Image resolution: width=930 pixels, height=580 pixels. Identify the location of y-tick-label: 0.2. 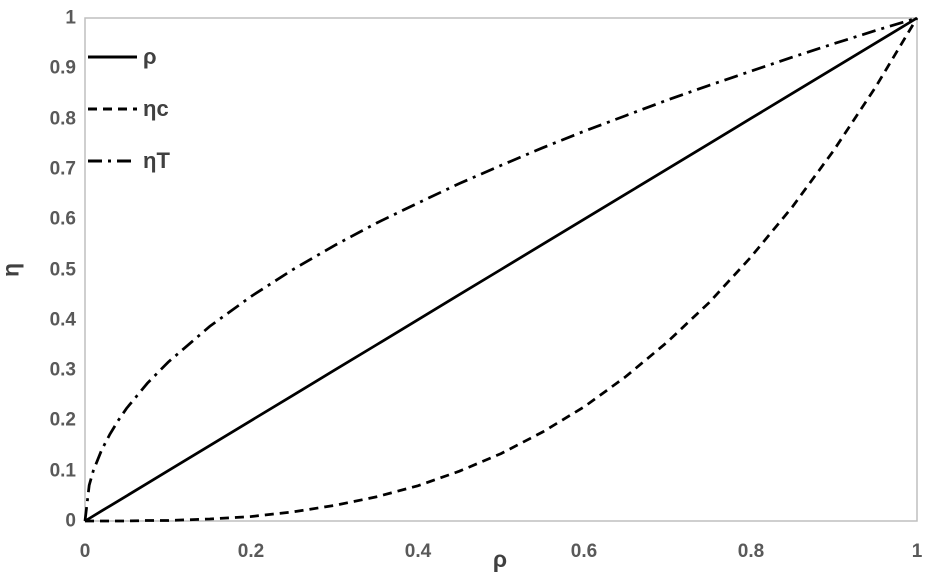
(62, 420).